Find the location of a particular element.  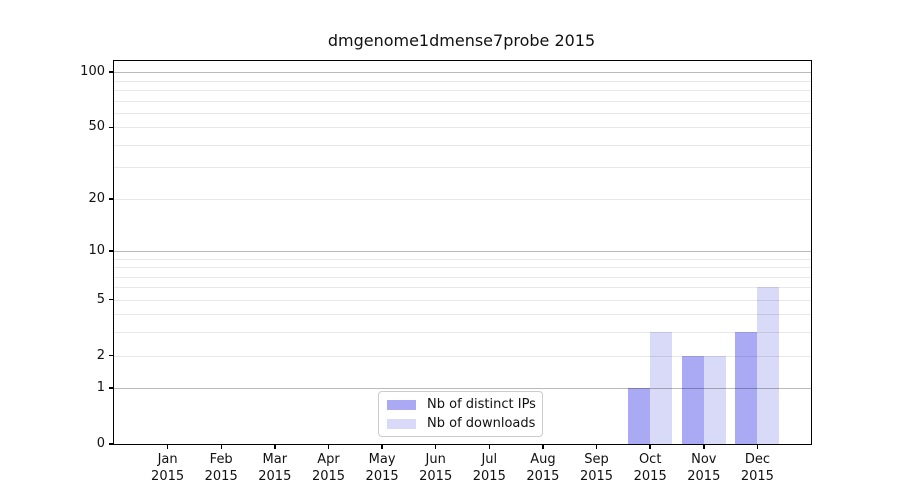

legend-label-distinct-ips: Nb of distinct IPs is located at coordinates (481, 404).